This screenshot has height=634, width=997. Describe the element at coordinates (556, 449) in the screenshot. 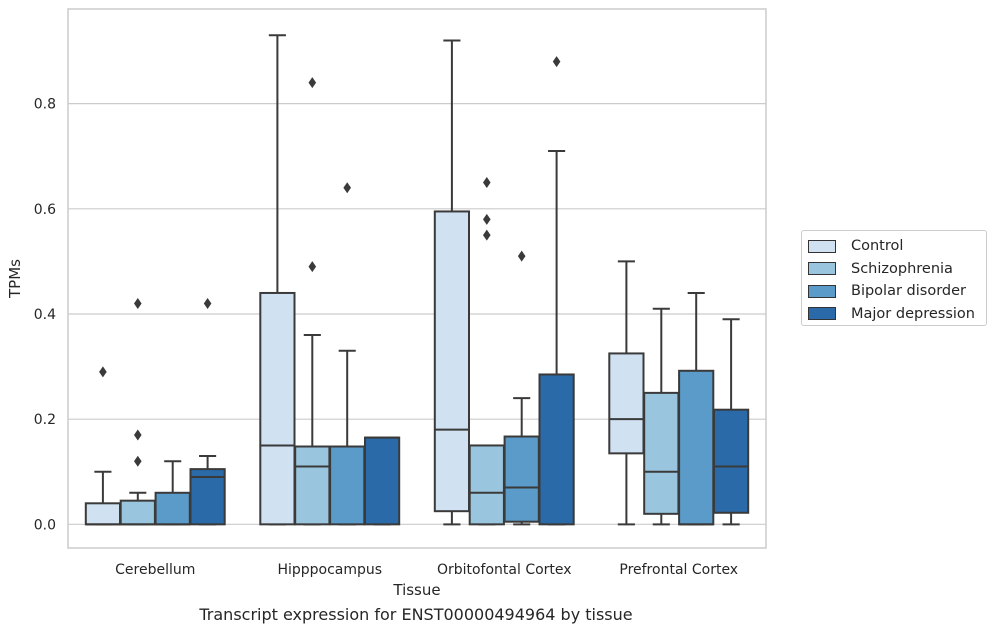

I see `box-major-depression-orbitofontal-cortex` at that location.